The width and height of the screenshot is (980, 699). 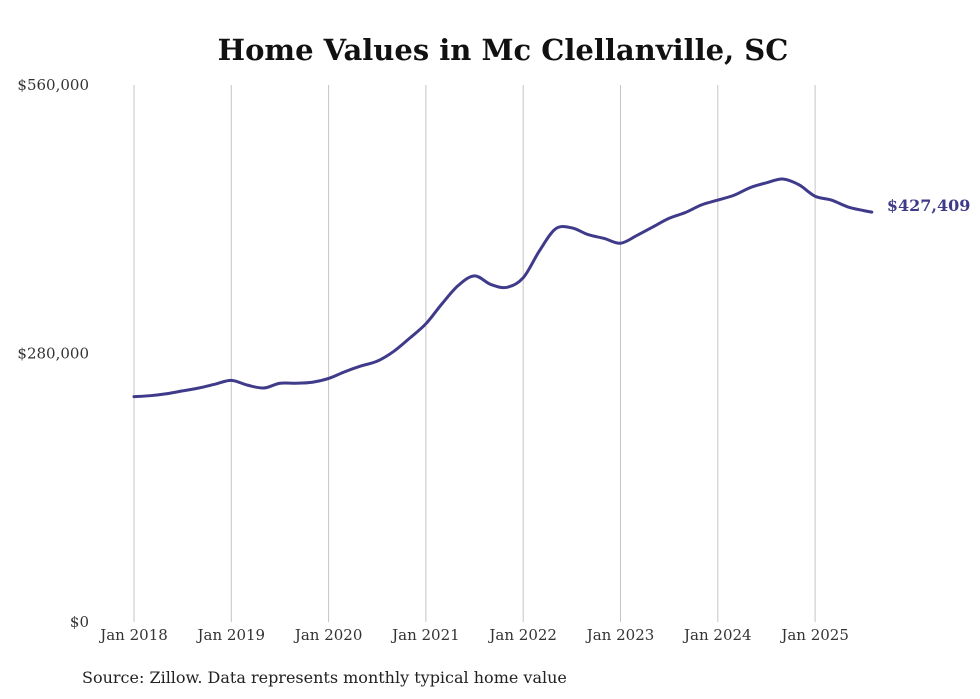 What do you see at coordinates (620, 635) in the screenshot?
I see `x-tick-label: Jan 2023` at bounding box center [620, 635].